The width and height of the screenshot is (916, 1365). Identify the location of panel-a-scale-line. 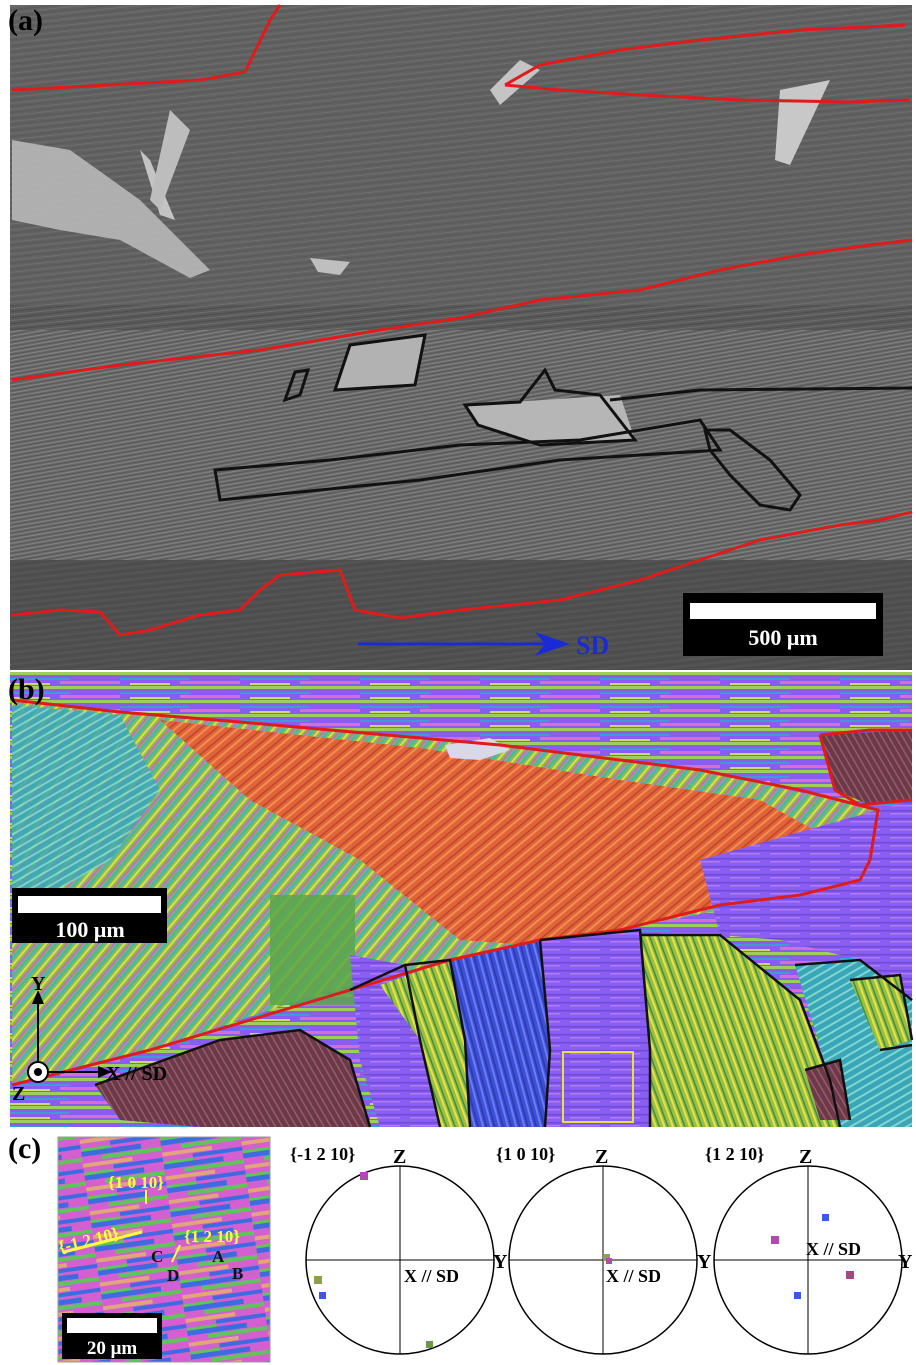
(783, 611).